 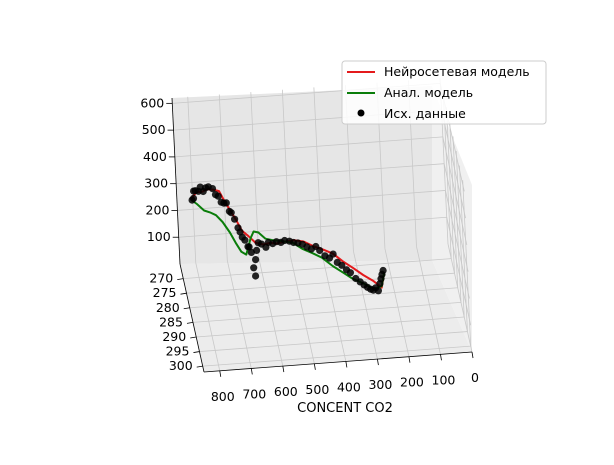 I want to click on z-tick-label: 500, so click(x=154, y=129).